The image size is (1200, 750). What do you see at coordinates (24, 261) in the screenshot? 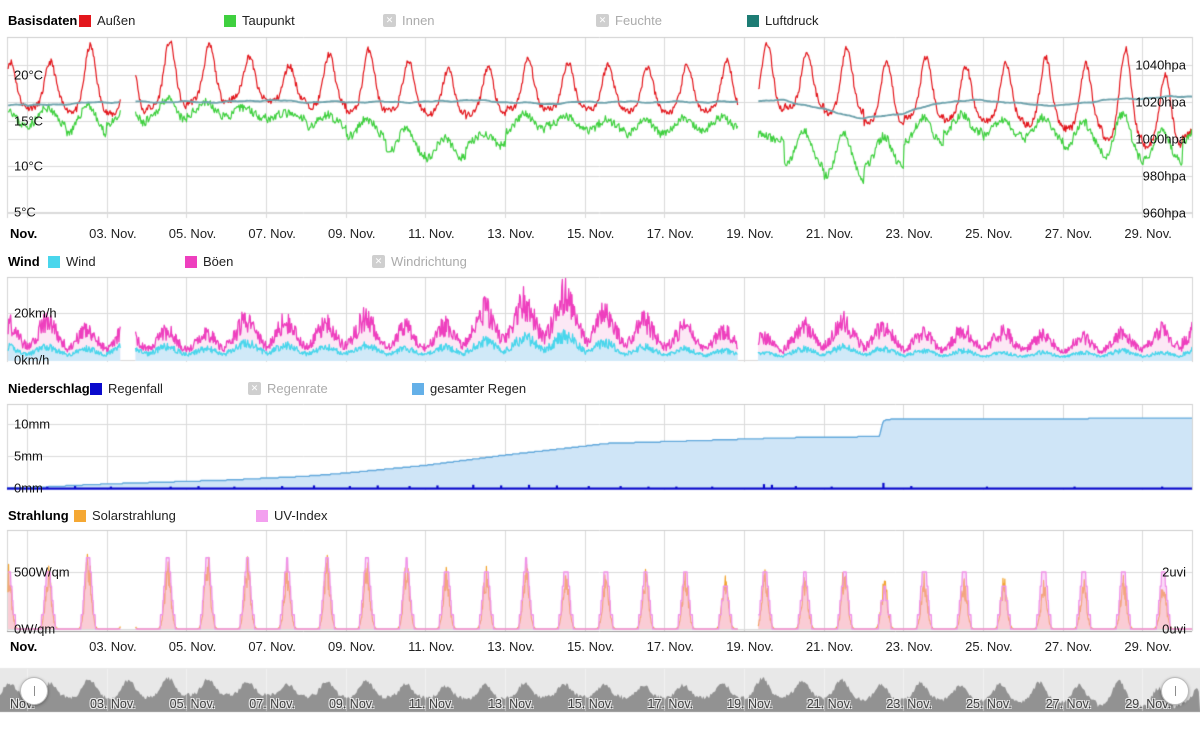
I see `panel-title-wind: Wind` at bounding box center [24, 261].